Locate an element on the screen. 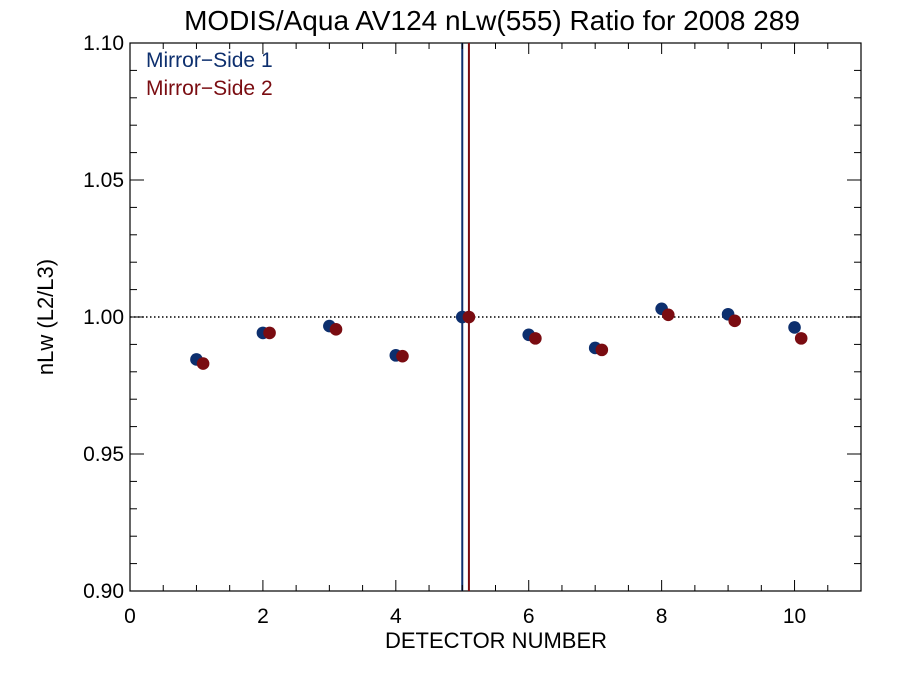  x-tick-label: 2 is located at coordinates (263, 616).